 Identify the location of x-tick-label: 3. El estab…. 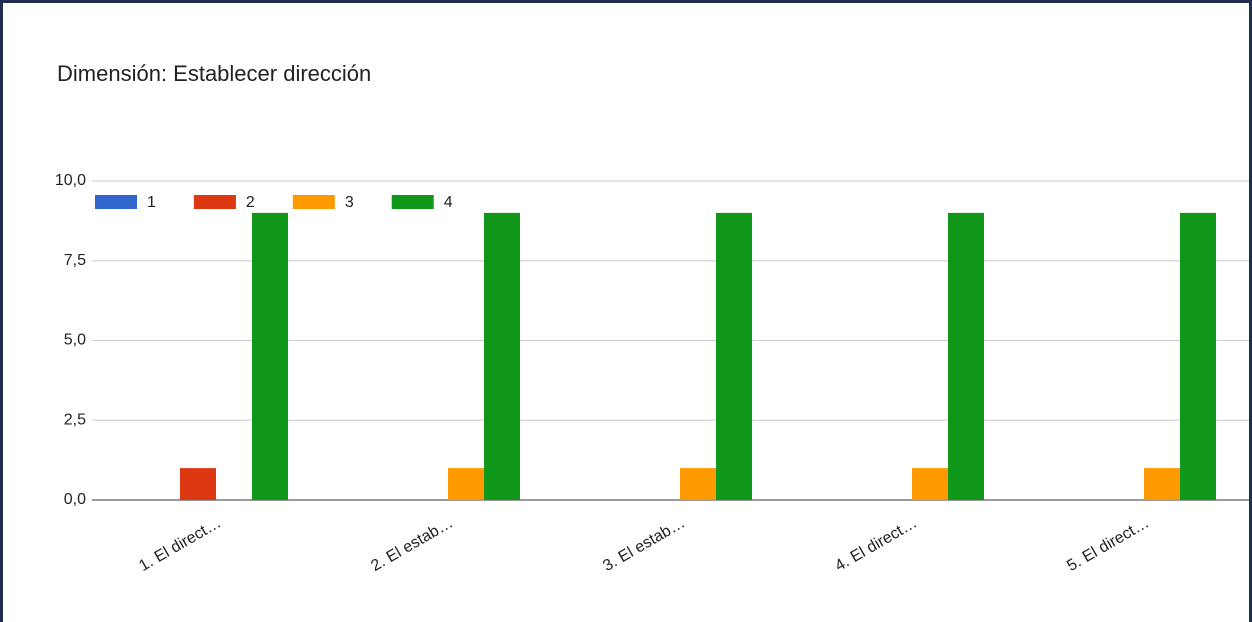
(644, 544).